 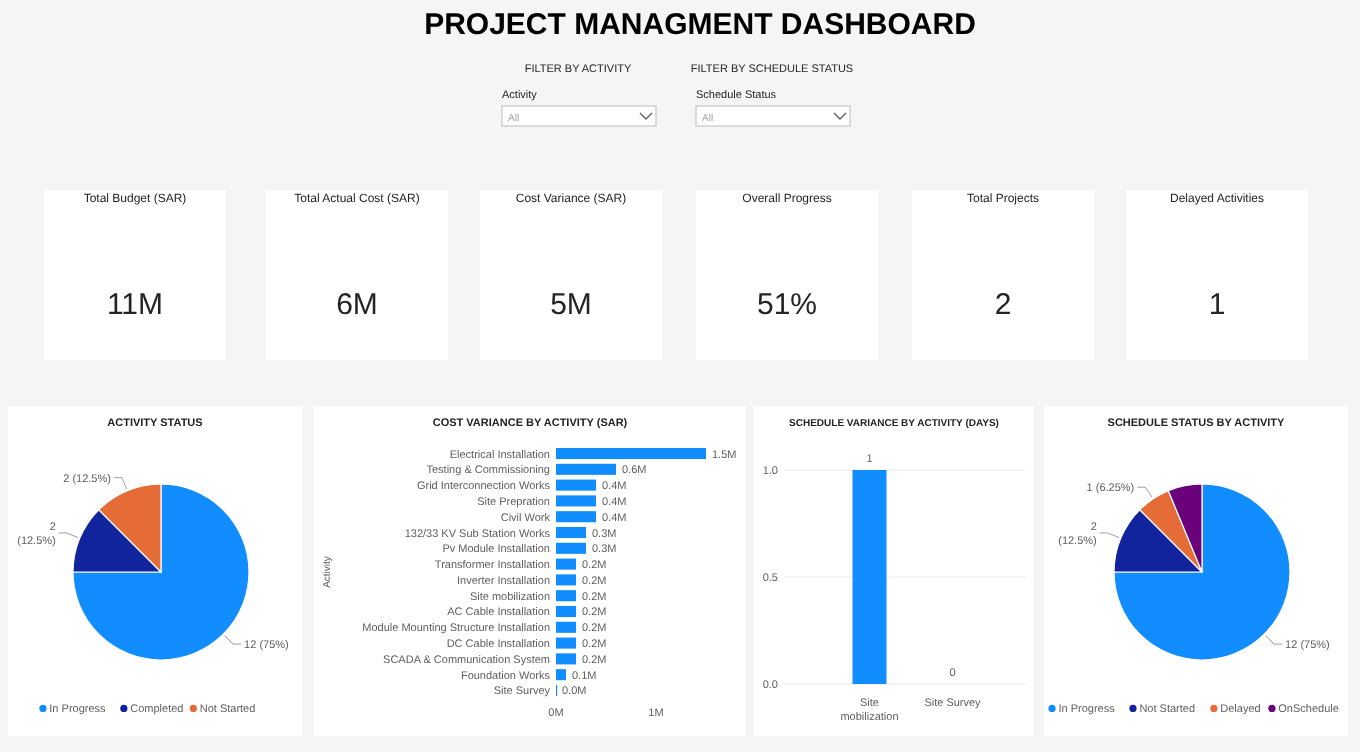 I want to click on text: 11M, so click(x=135, y=305).